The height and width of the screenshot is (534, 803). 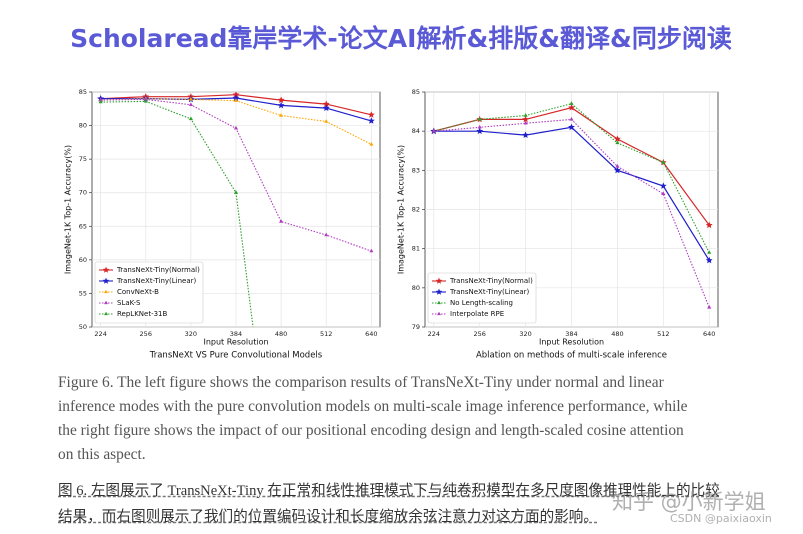 What do you see at coordinates (489, 292) in the screenshot?
I see `legend-label: TransNeXt-Tiny(Linear)` at bounding box center [489, 292].